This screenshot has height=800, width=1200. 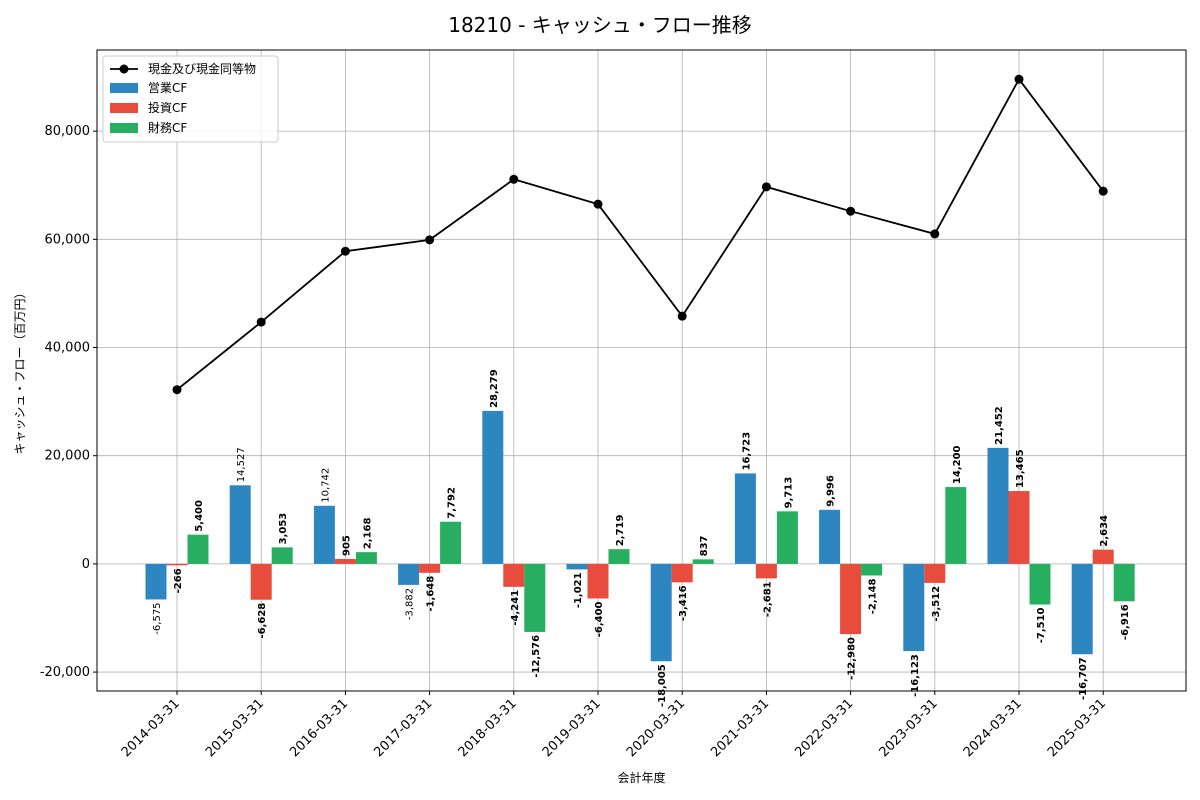 What do you see at coordinates (190, 99) in the screenshot?
I see `legend-box` at bounding box center [190, 99].